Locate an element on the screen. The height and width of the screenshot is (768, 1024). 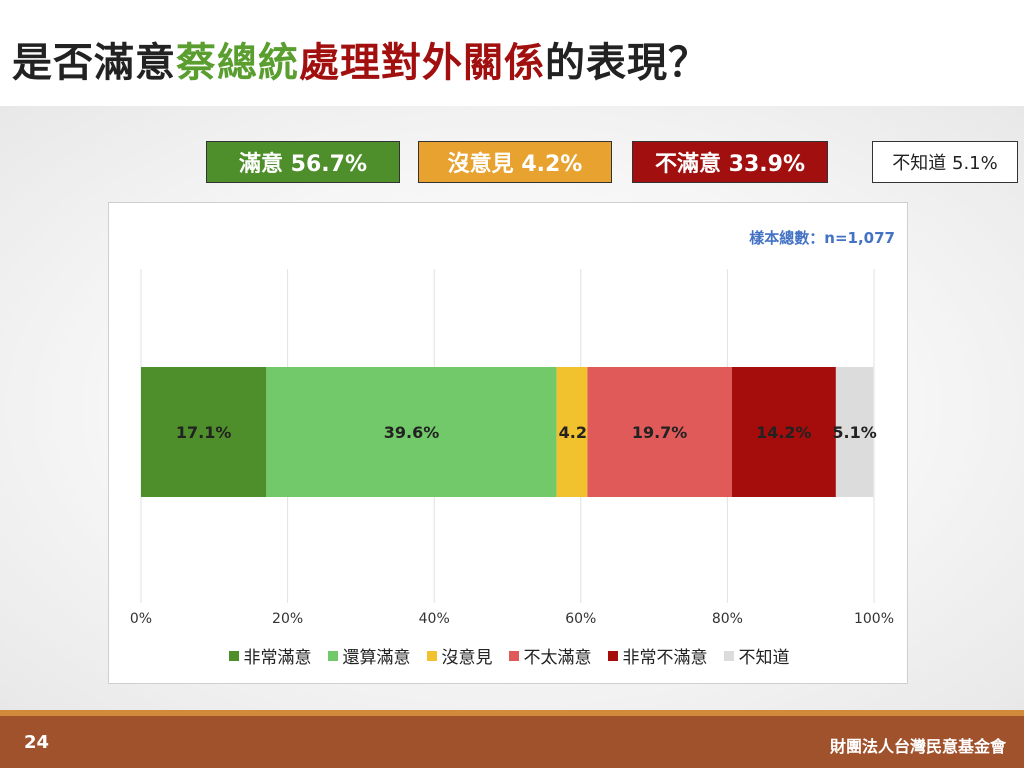
legend-label: 還算滿意 is located at coordinates (376, 658).